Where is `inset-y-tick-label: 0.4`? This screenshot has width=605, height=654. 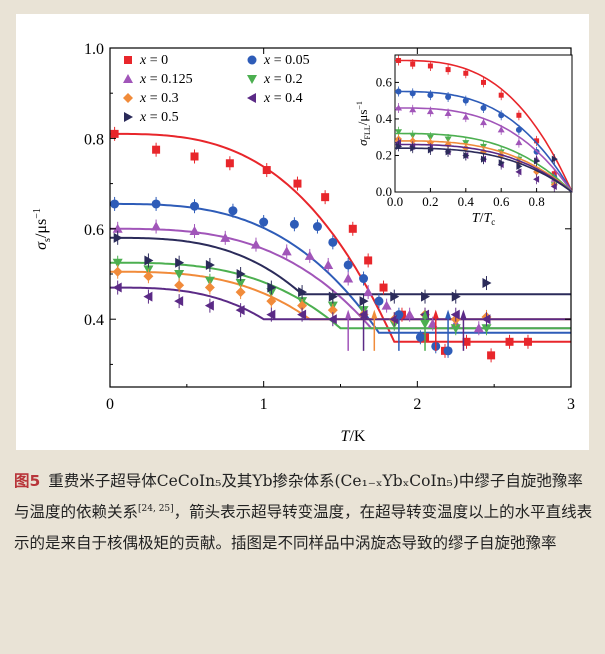
inset-y-tick-label: 0.4 is located at coordinates (384, 118).